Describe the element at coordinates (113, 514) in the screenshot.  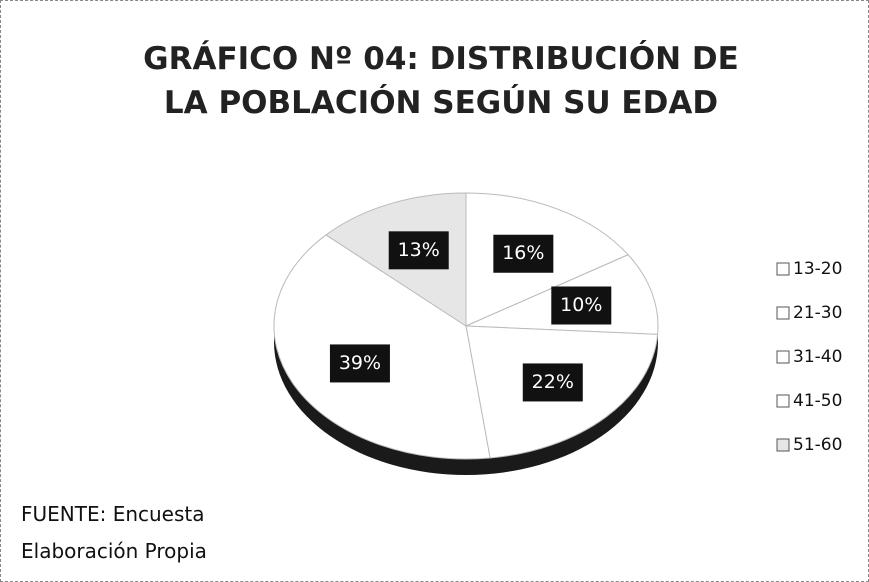
I see `source-line: FUENTE: Encuesta` at that location.